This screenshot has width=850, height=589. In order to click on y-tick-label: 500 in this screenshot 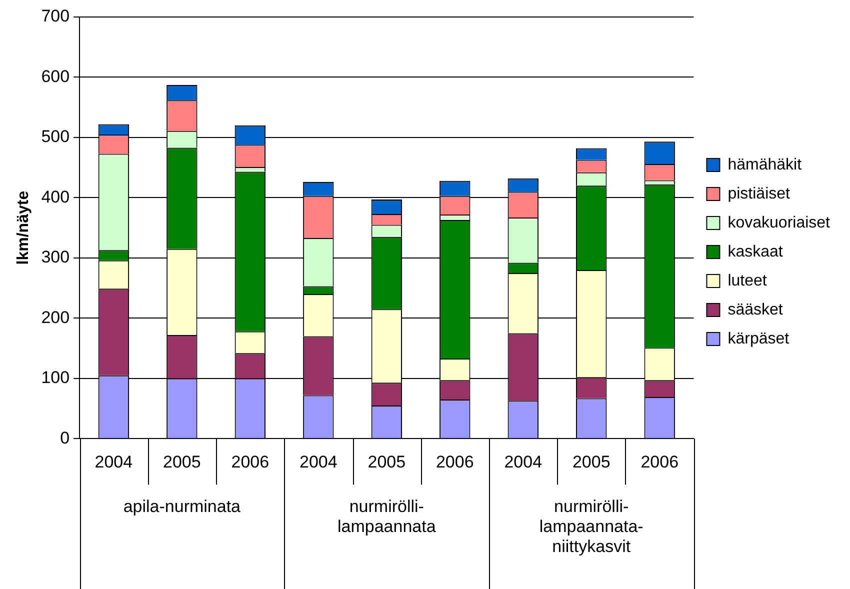, I will do `click(55, 136)`.